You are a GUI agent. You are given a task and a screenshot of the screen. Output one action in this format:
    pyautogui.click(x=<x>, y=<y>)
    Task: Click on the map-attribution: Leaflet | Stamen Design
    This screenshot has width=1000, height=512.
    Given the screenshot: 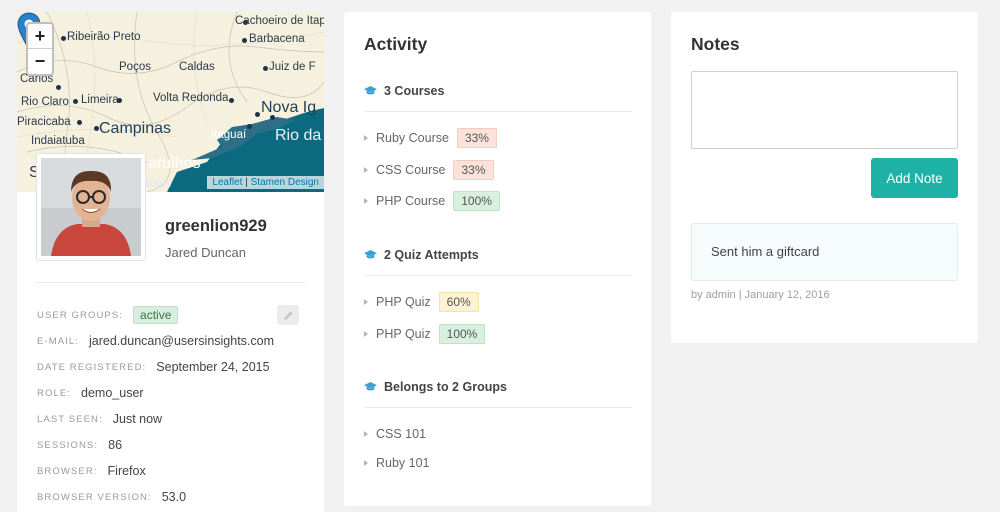 What is the action you would take?
    pyautogui.click(x=265, y=182)
    